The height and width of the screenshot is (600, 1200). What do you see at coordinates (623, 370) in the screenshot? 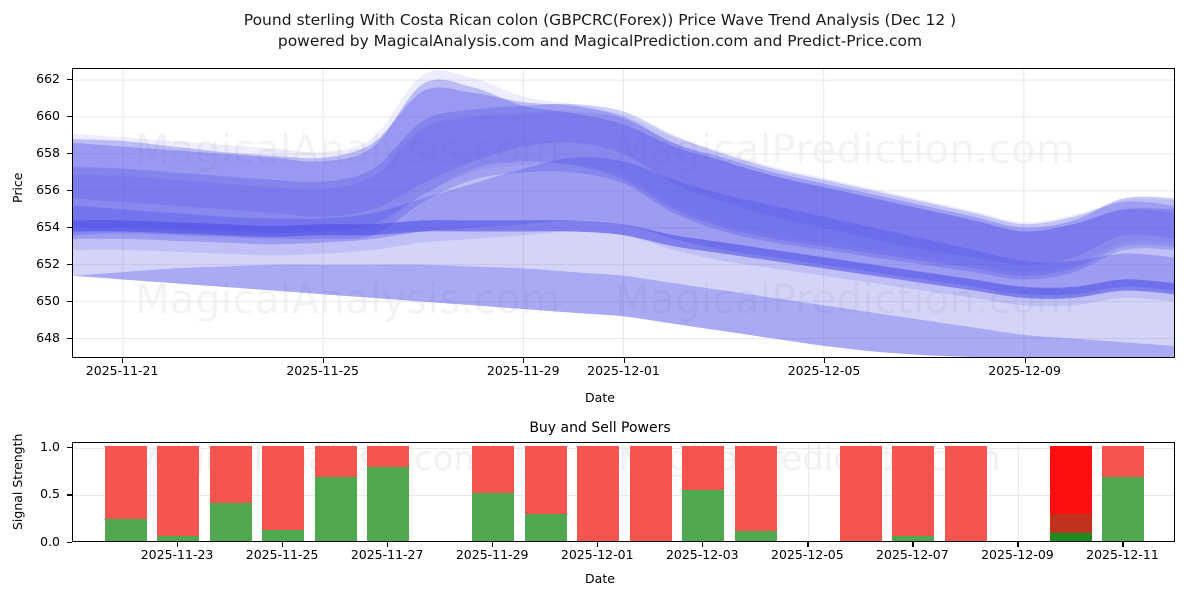
I see `price-x-tick-label: 2025-12-01` at bounding box center [623, 370].